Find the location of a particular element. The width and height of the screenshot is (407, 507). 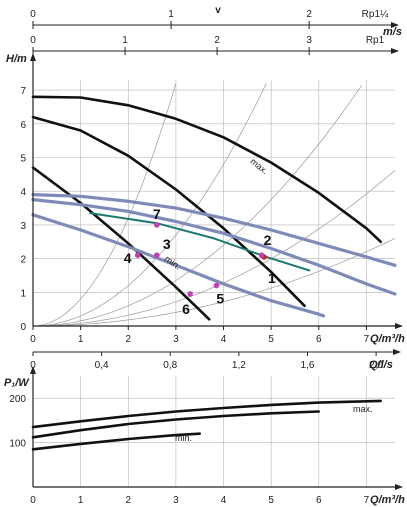

x-tick-label: 3 is located at coordinates (176, 339).